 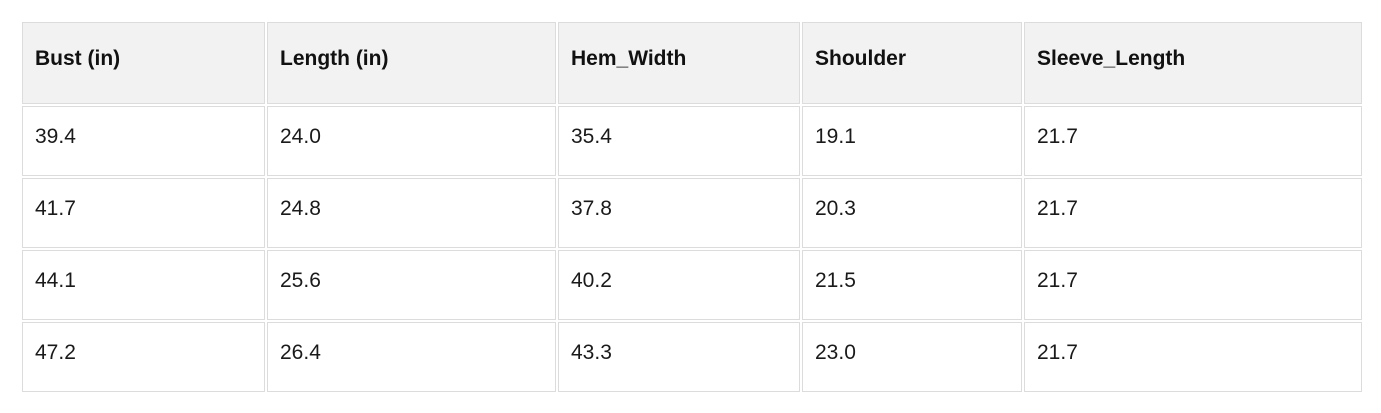 I want to click on table-cell: 21.5, so click(x=912, y=285).